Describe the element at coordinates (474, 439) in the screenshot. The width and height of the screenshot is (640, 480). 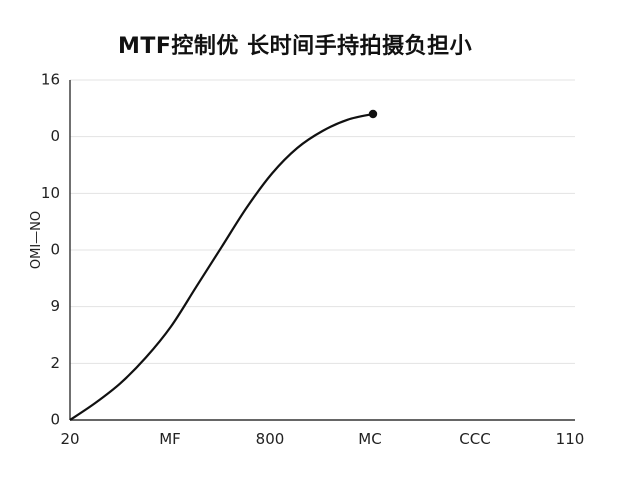
I see `x-tick-label: CCC` at that location.